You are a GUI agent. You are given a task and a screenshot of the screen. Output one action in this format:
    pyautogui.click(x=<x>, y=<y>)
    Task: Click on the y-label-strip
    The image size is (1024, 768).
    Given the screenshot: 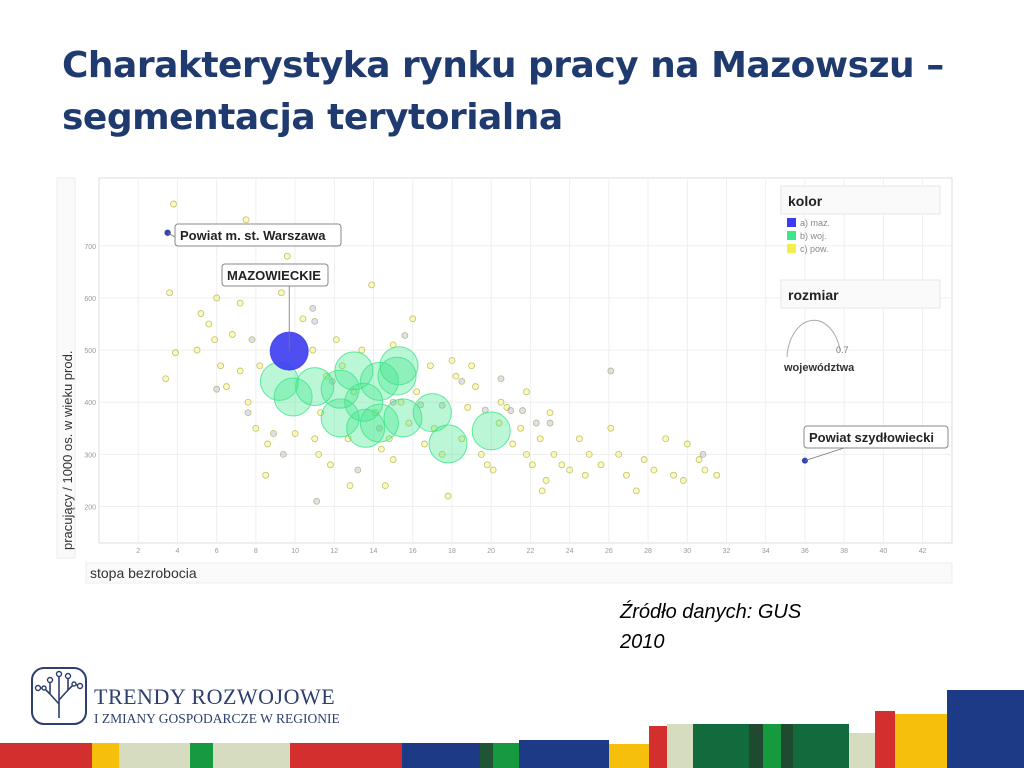 What is the action you would take?
    pyautogui.click(x=66, y=368)
    